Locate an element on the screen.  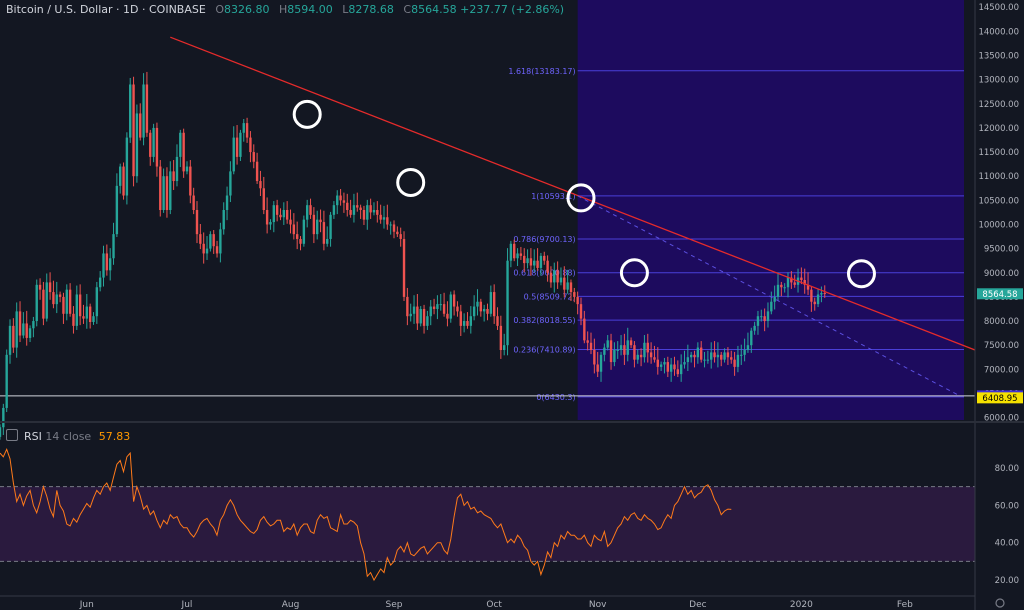
time-tick-label: Jun is located at coordinates (86, 605).